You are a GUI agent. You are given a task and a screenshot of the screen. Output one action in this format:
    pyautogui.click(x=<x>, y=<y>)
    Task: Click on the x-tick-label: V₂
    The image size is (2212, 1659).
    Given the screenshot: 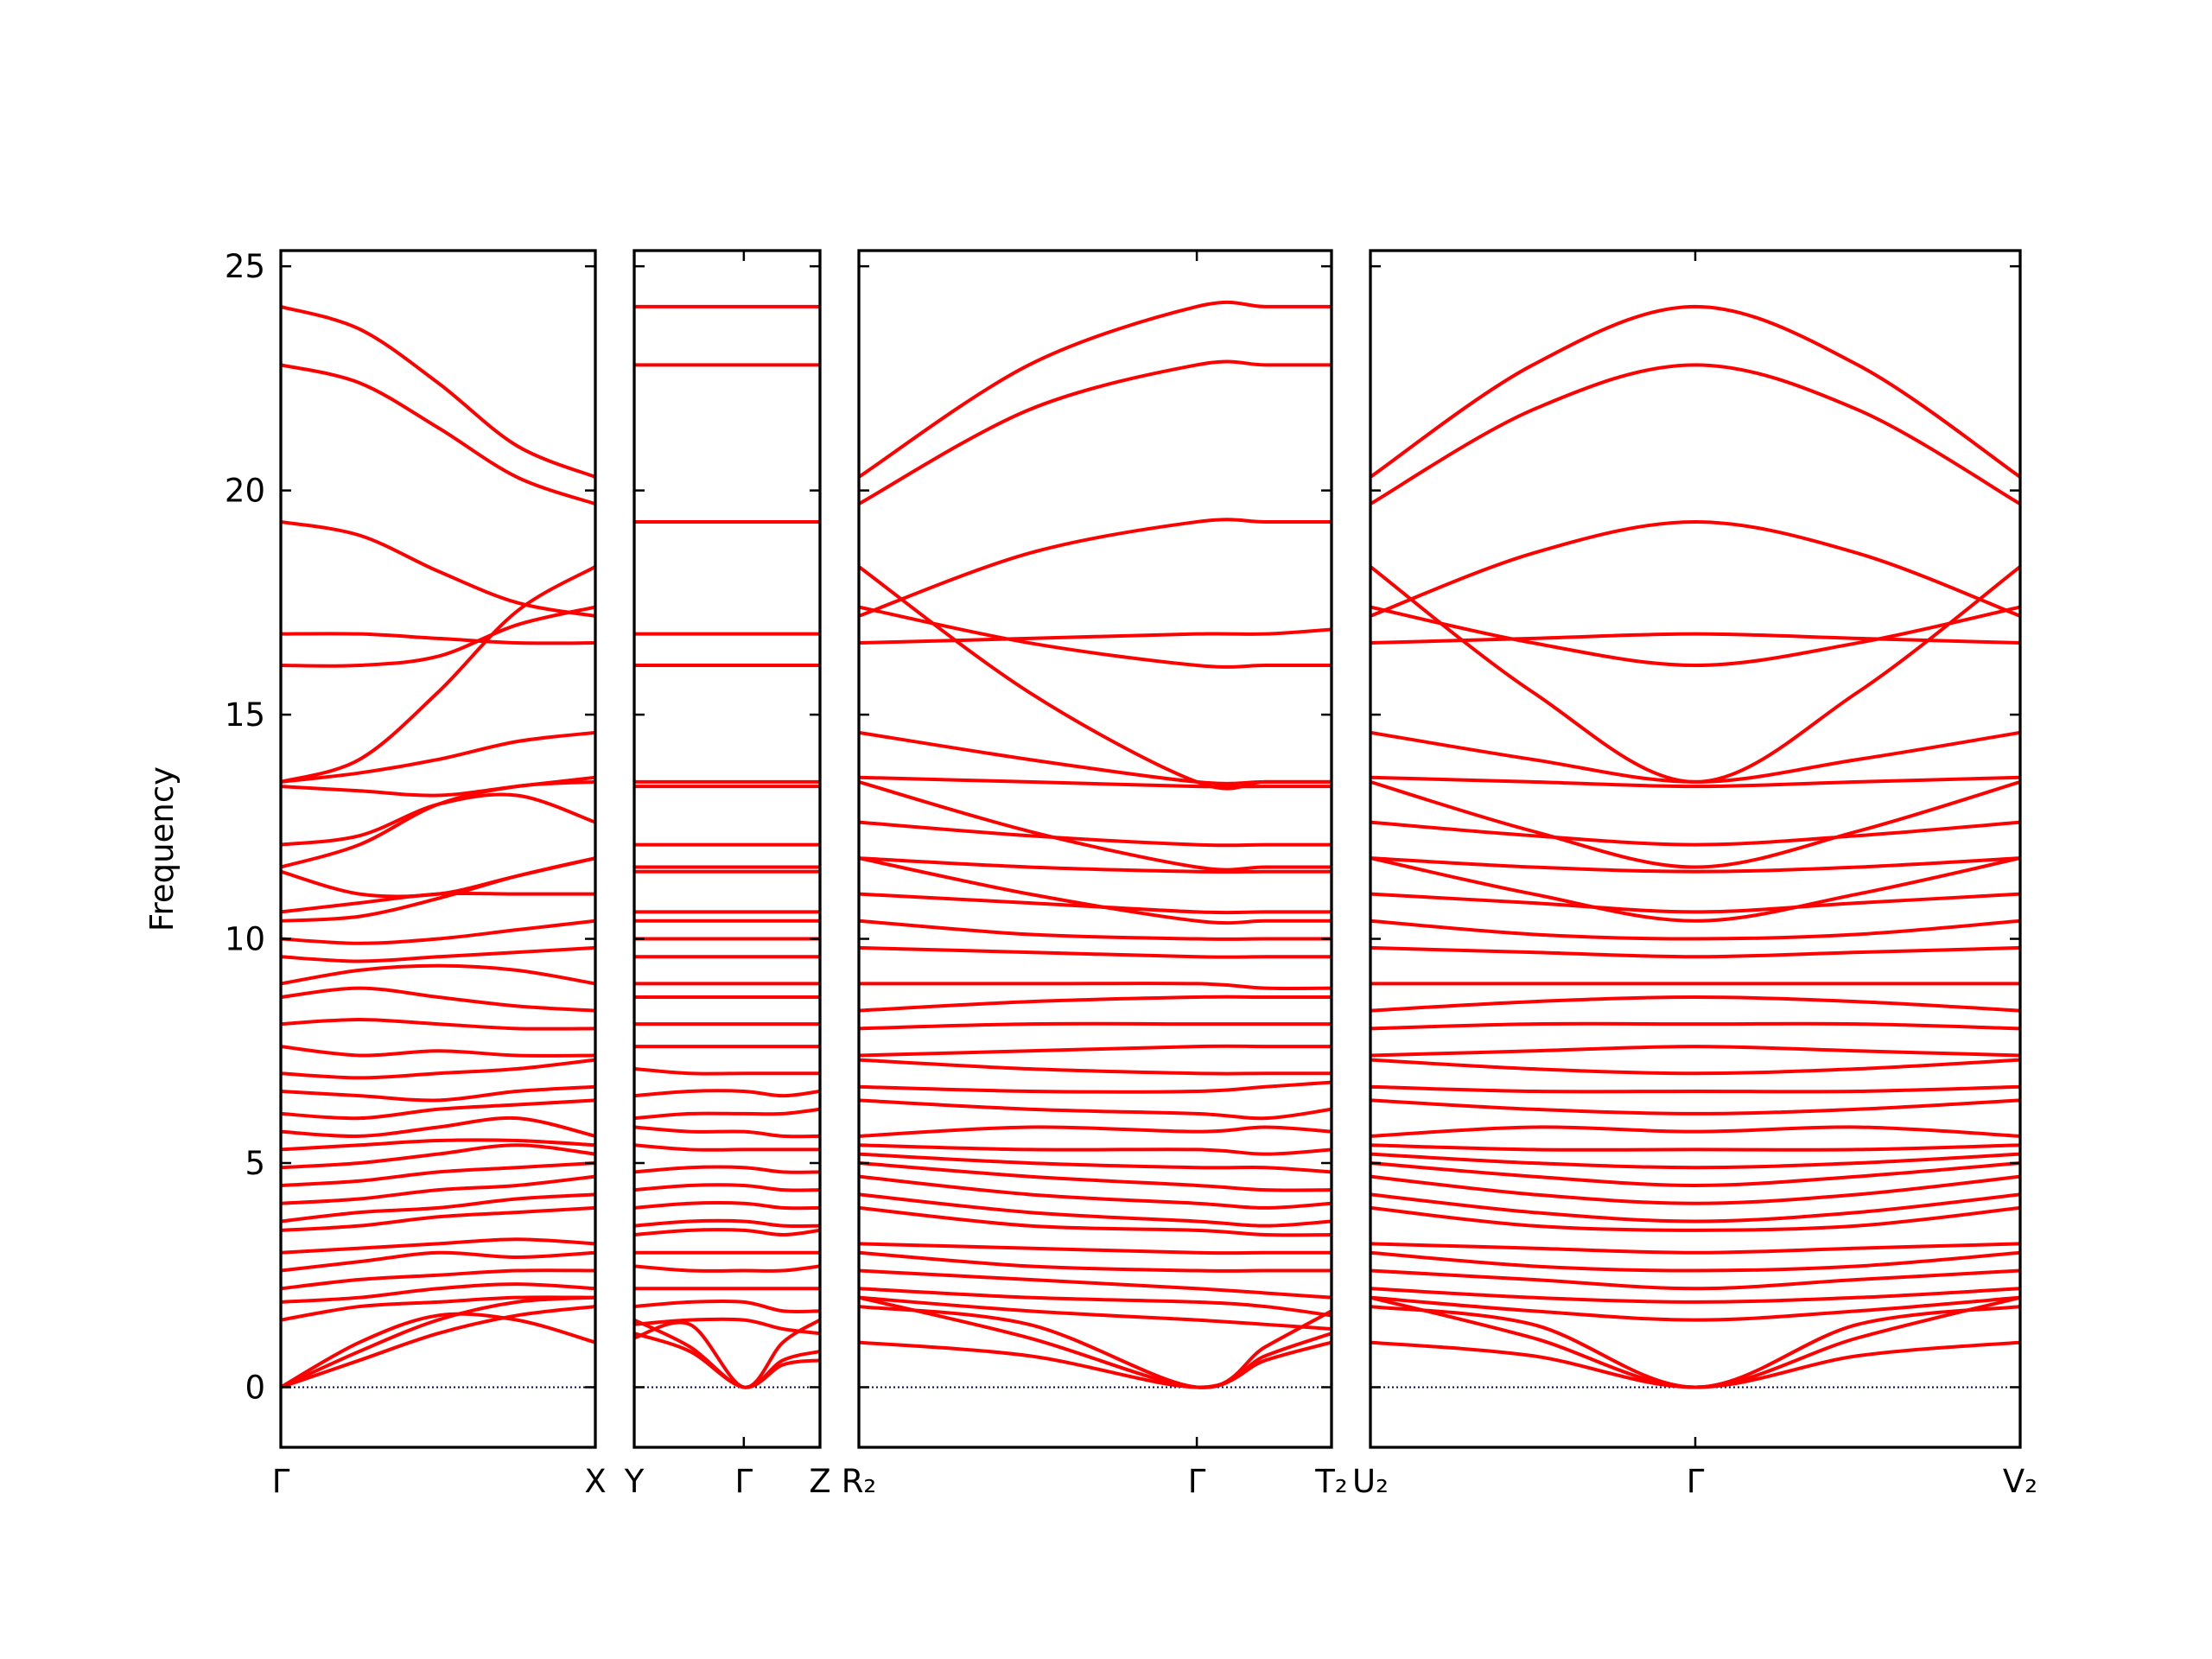 What is the action you would take?
    pyautogui.click(x=2020, y=1481)
    